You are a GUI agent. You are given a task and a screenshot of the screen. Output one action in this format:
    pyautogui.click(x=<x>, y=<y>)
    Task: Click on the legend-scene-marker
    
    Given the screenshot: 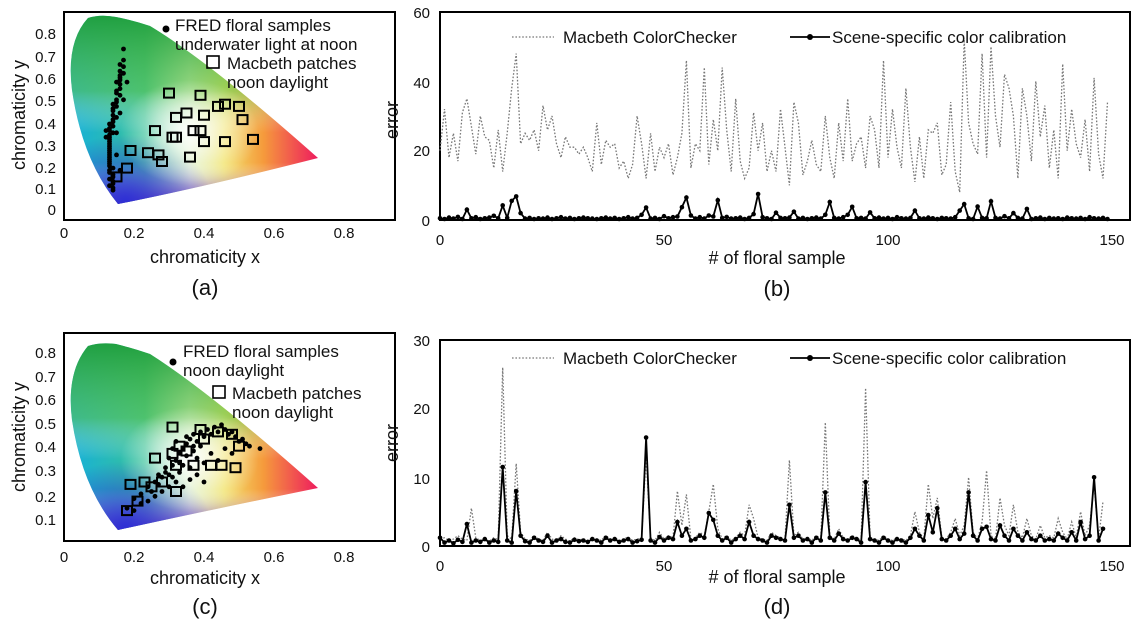 What is the action you would take?
    pyautogui.click(x=810, y=37)
    